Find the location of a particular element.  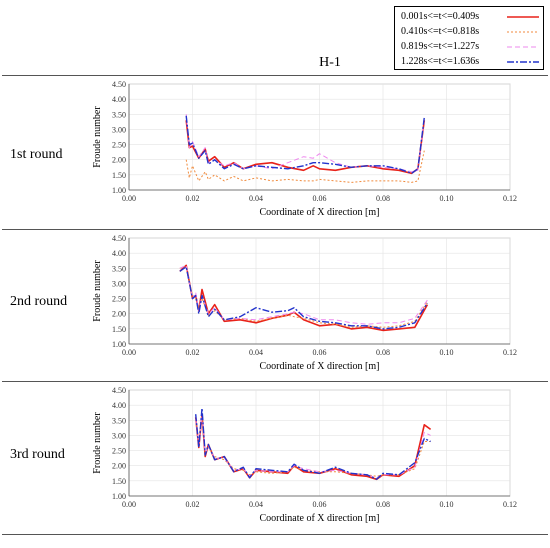

legend-entry: 0.410s<=t<=0.818s is located at coordinates (470, 32).